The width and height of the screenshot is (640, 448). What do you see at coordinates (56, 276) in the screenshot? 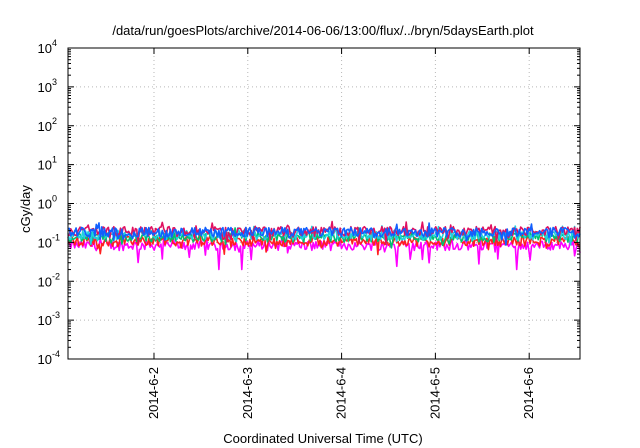
I see `y-tick-exponent: -2` at bounding box center [56, 276].